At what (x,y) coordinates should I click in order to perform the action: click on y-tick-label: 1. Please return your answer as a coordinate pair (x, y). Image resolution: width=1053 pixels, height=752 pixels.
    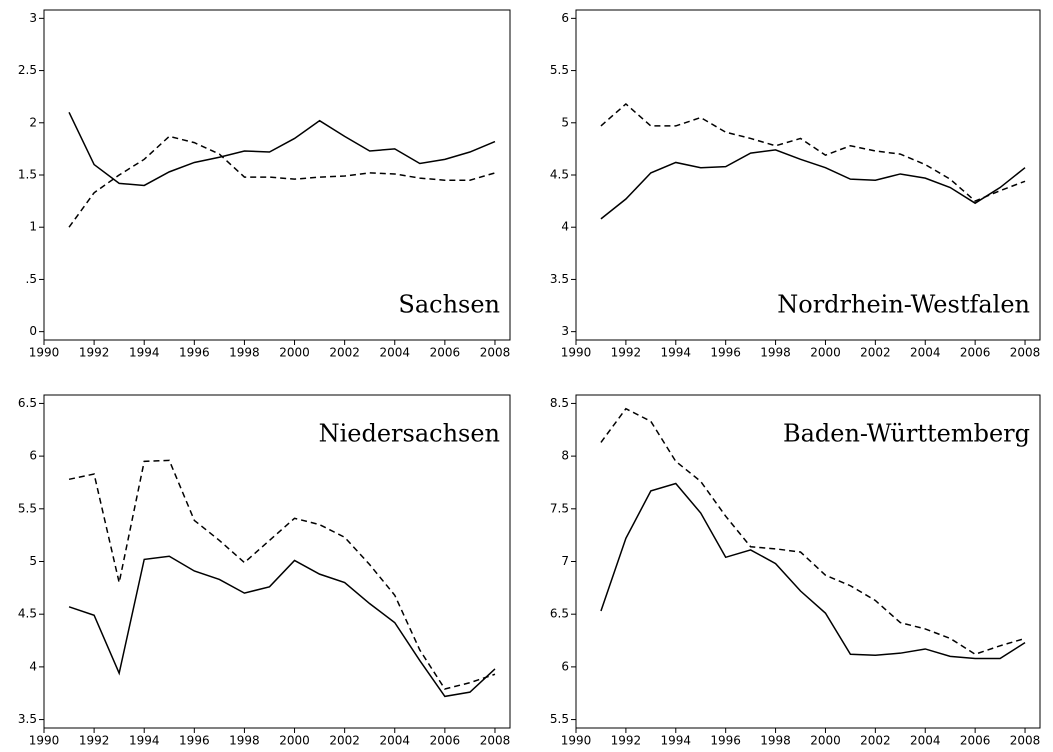
    Looking at the image, I should click on (33, 227).